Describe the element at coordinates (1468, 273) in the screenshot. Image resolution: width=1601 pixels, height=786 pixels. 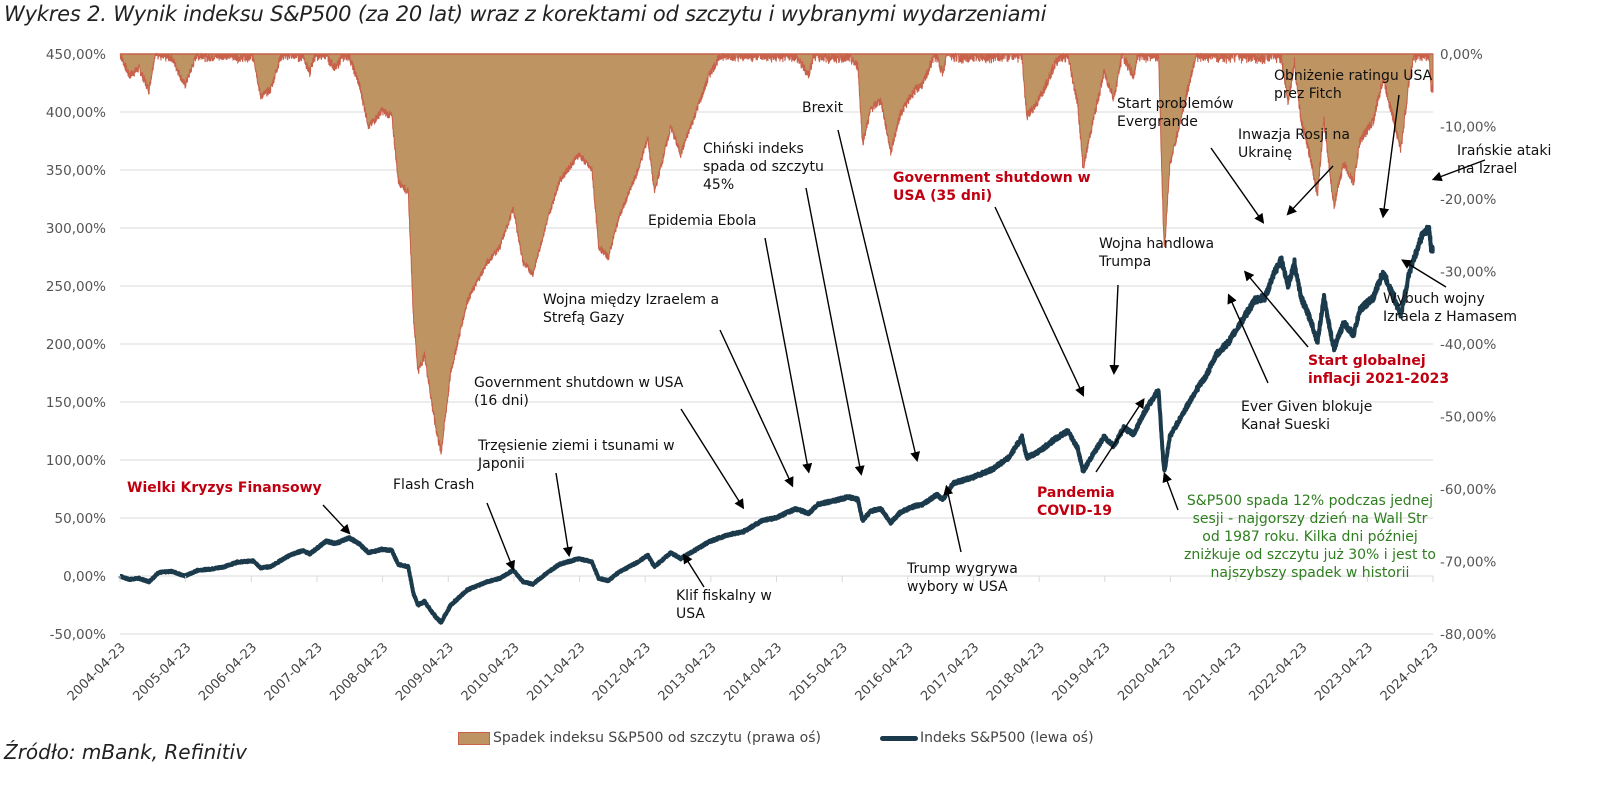
I see `right-tick-label: -30,00%` at that location.